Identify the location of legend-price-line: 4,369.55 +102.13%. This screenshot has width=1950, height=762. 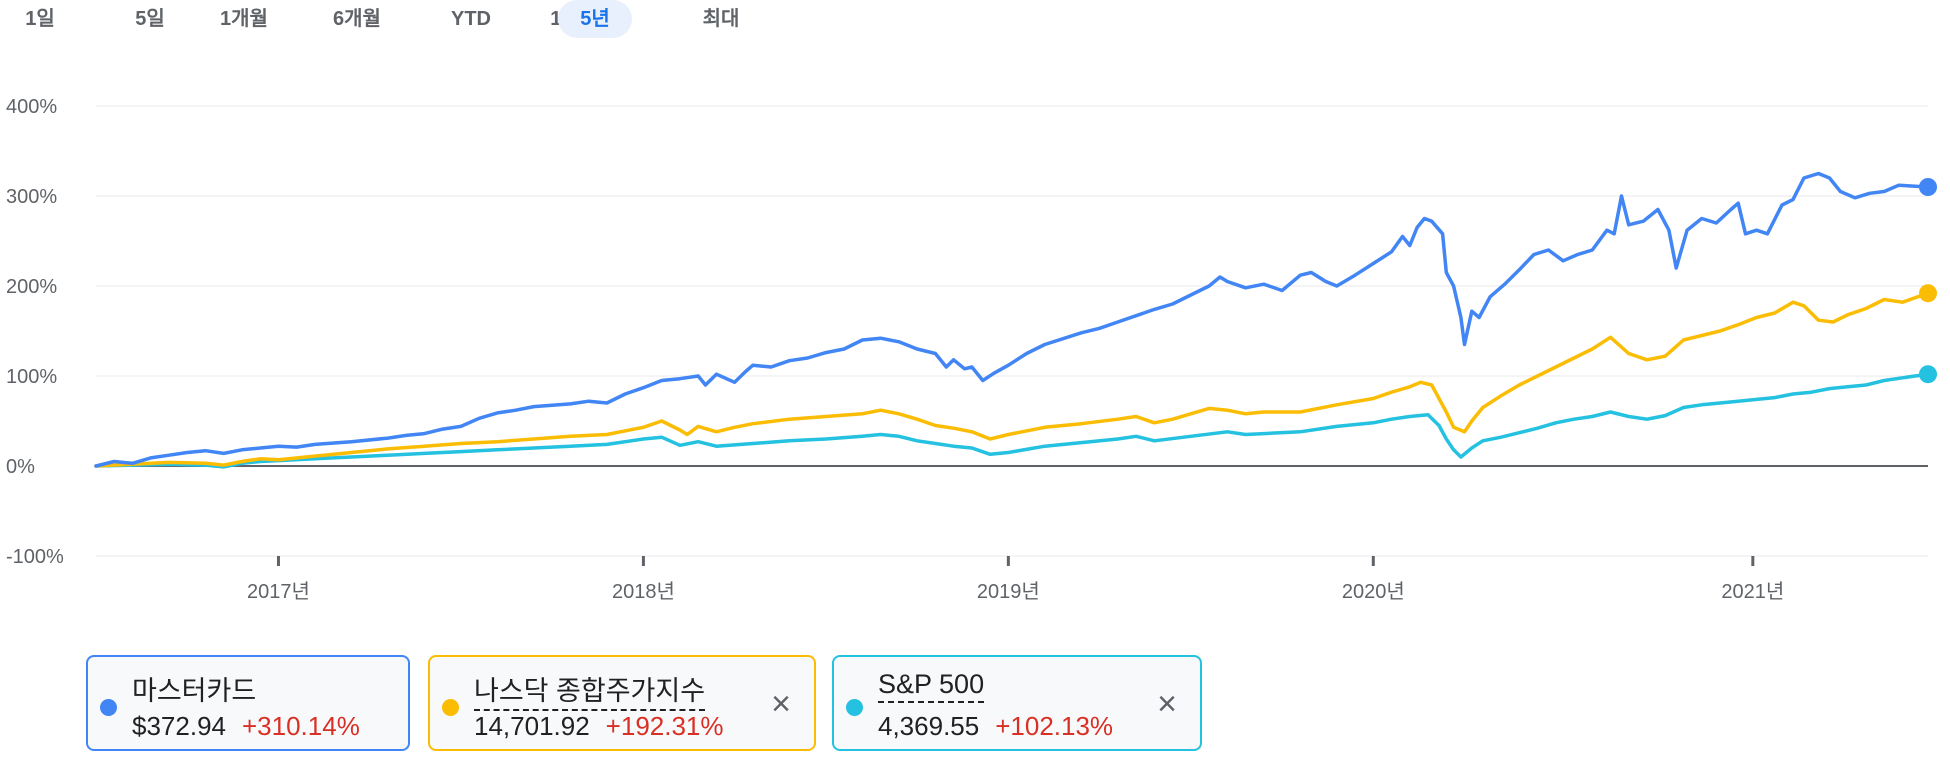
(995, 726).